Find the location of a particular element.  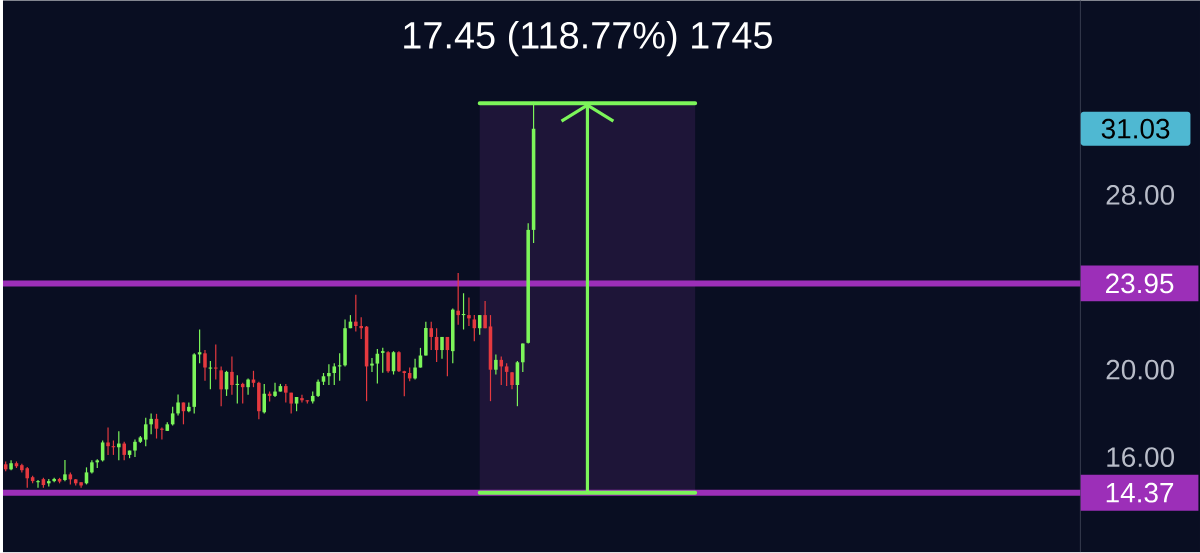

y-tick-label: 20.00 is located at coordinates (1140, 369).